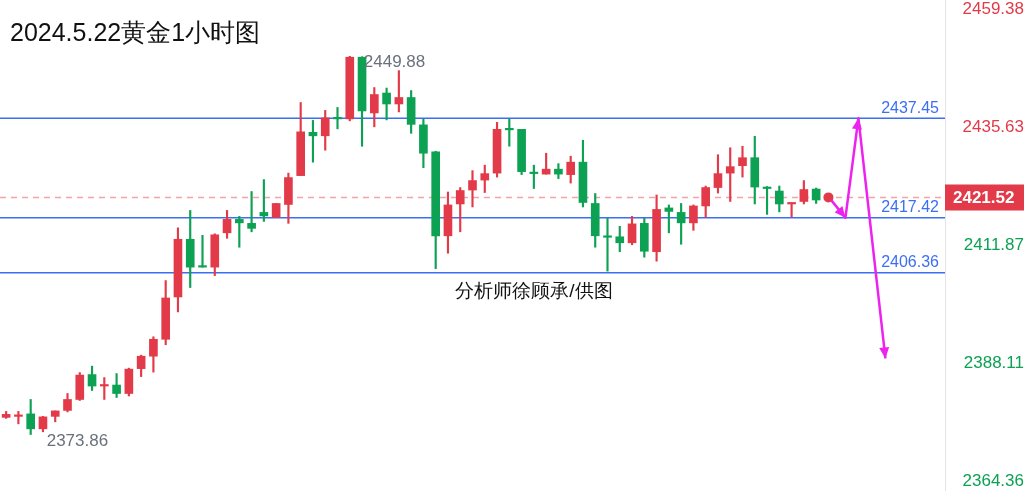 This screenshot has width=1024, height=491. Describe the element at coordinates (993, 245) in the screenshot. I see `y-tick-label: 2411.87` at that location.